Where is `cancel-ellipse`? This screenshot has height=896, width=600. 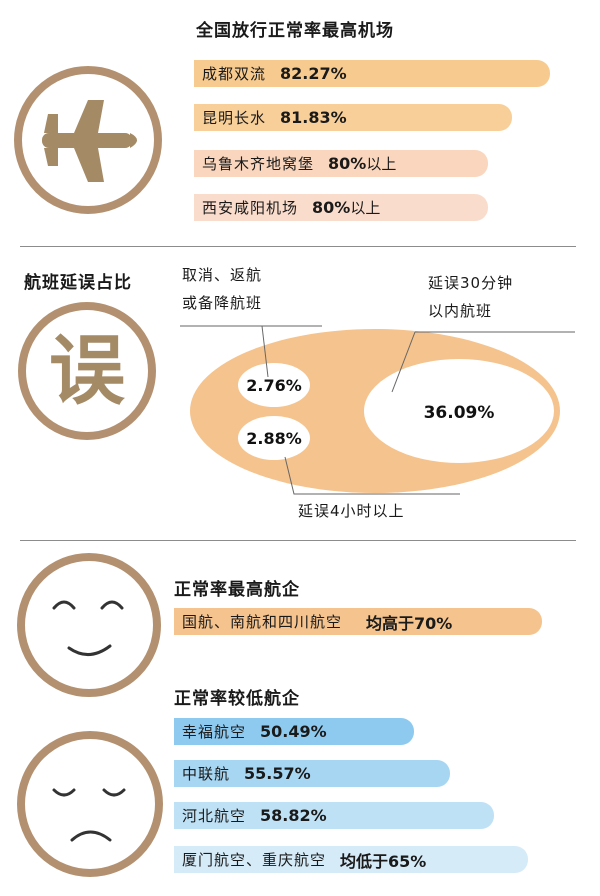
cancel-ellipse is located at coordinates (274, 385).